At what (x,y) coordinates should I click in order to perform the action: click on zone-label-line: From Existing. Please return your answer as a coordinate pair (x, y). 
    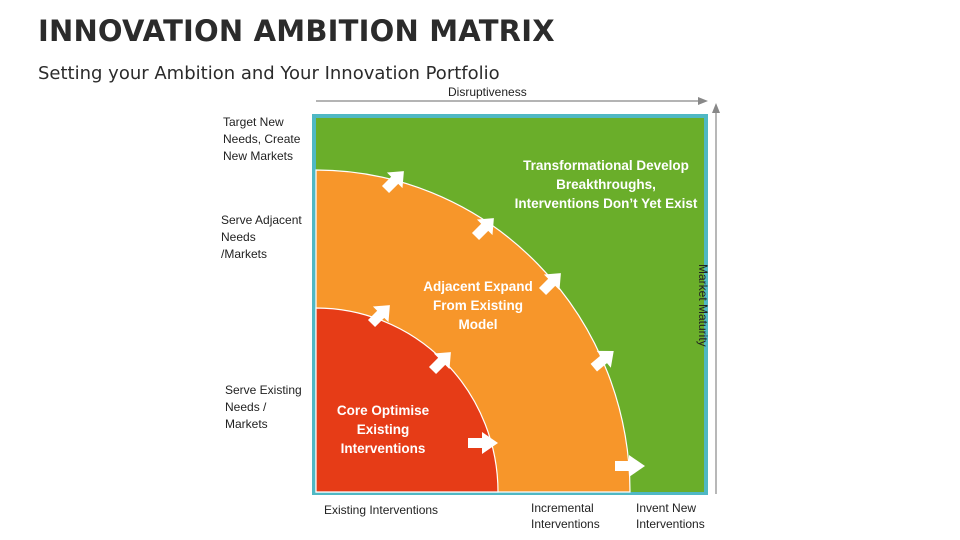
    Looking at the image, I should click on (477, 305).